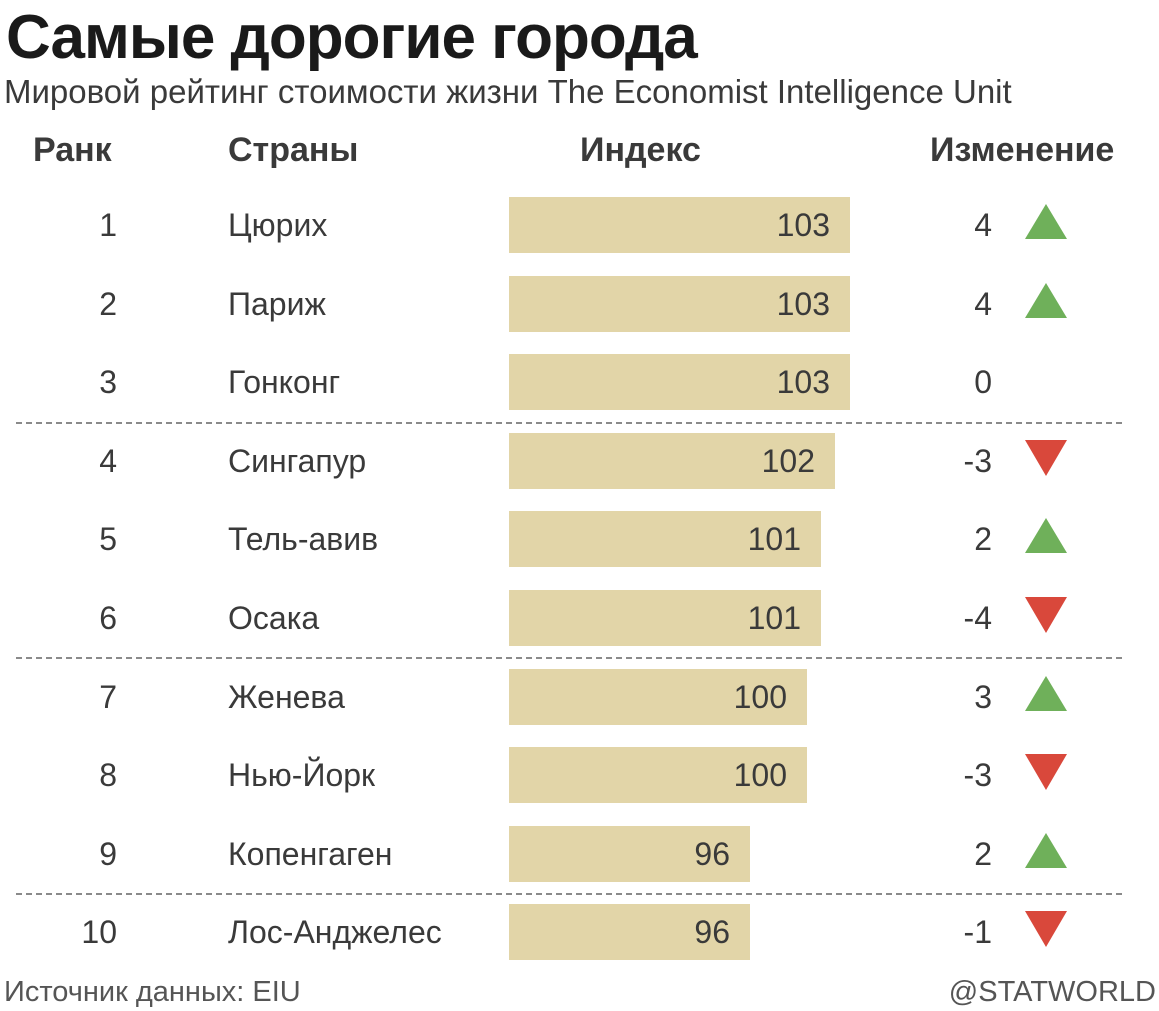 The image size is (1159, 1011). What do you see at coordinates (99, 932) in the screenshot?
I see `rank-value: 10` at bounding box center [99, 932].